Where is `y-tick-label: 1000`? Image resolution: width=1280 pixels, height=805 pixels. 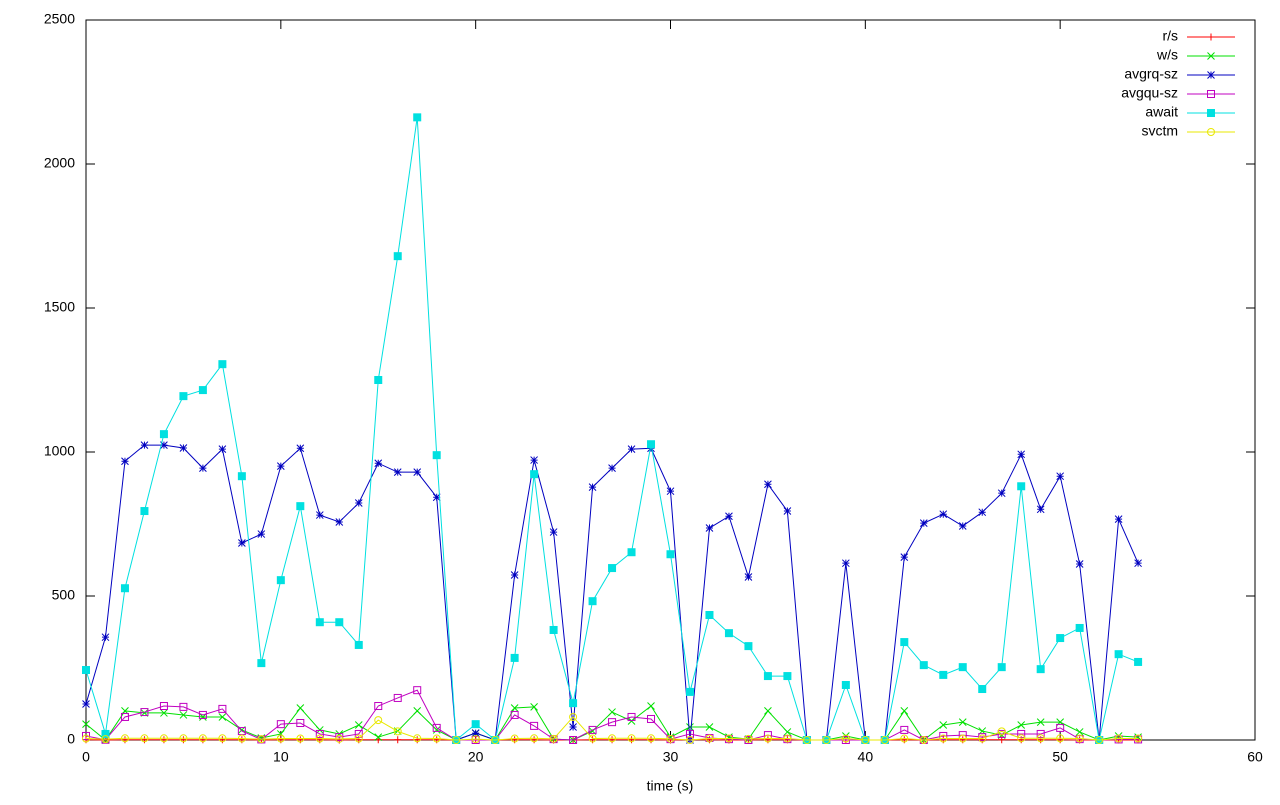 y-tick-label: 1000 is located at coordinates (59, 451).